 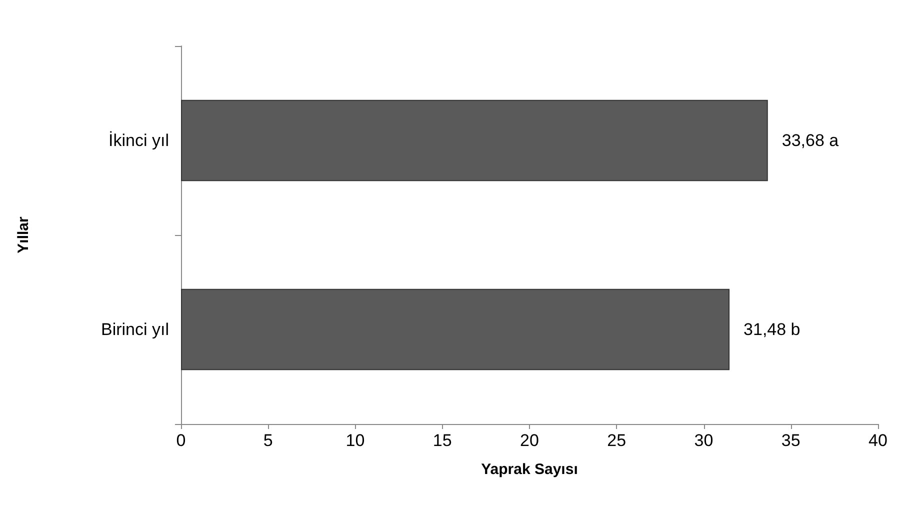 I want to click on x-tick-label: 25, so click(x=616, y=440).